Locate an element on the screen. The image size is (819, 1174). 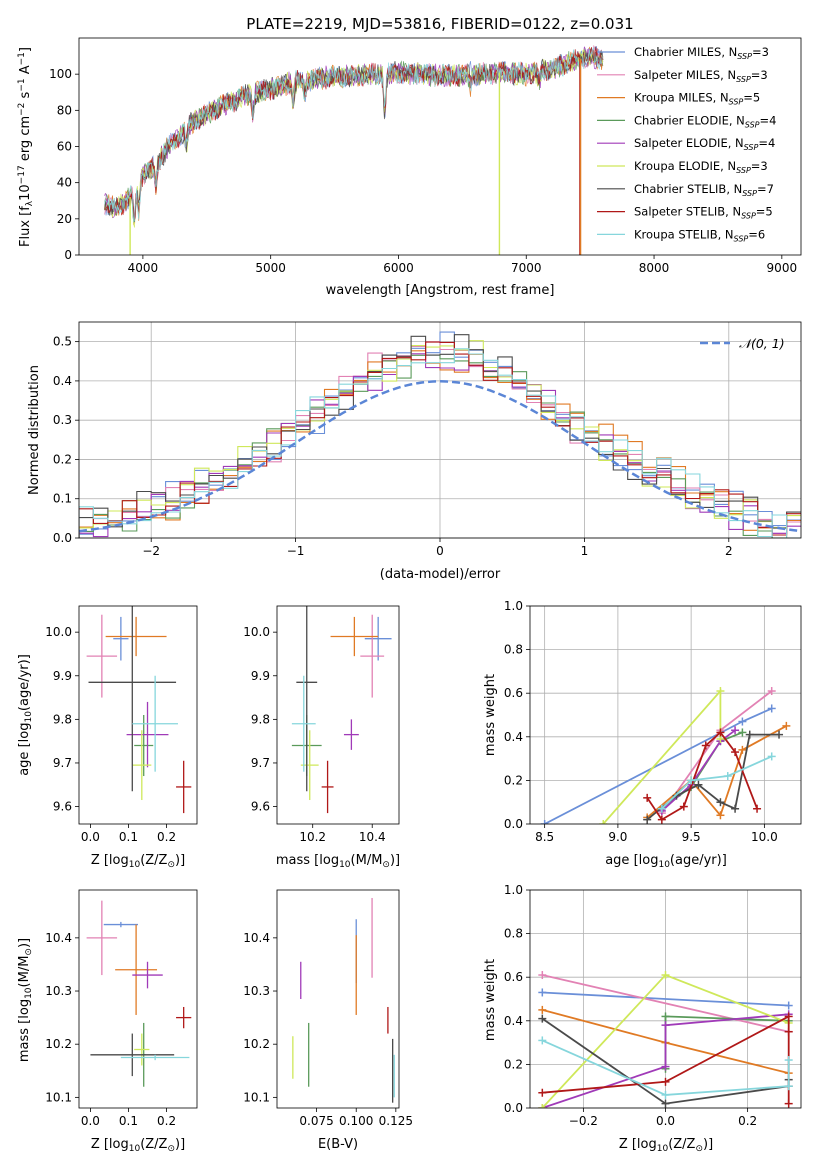
y-tick-label: 0.4 is located at coordinates (513, 737).